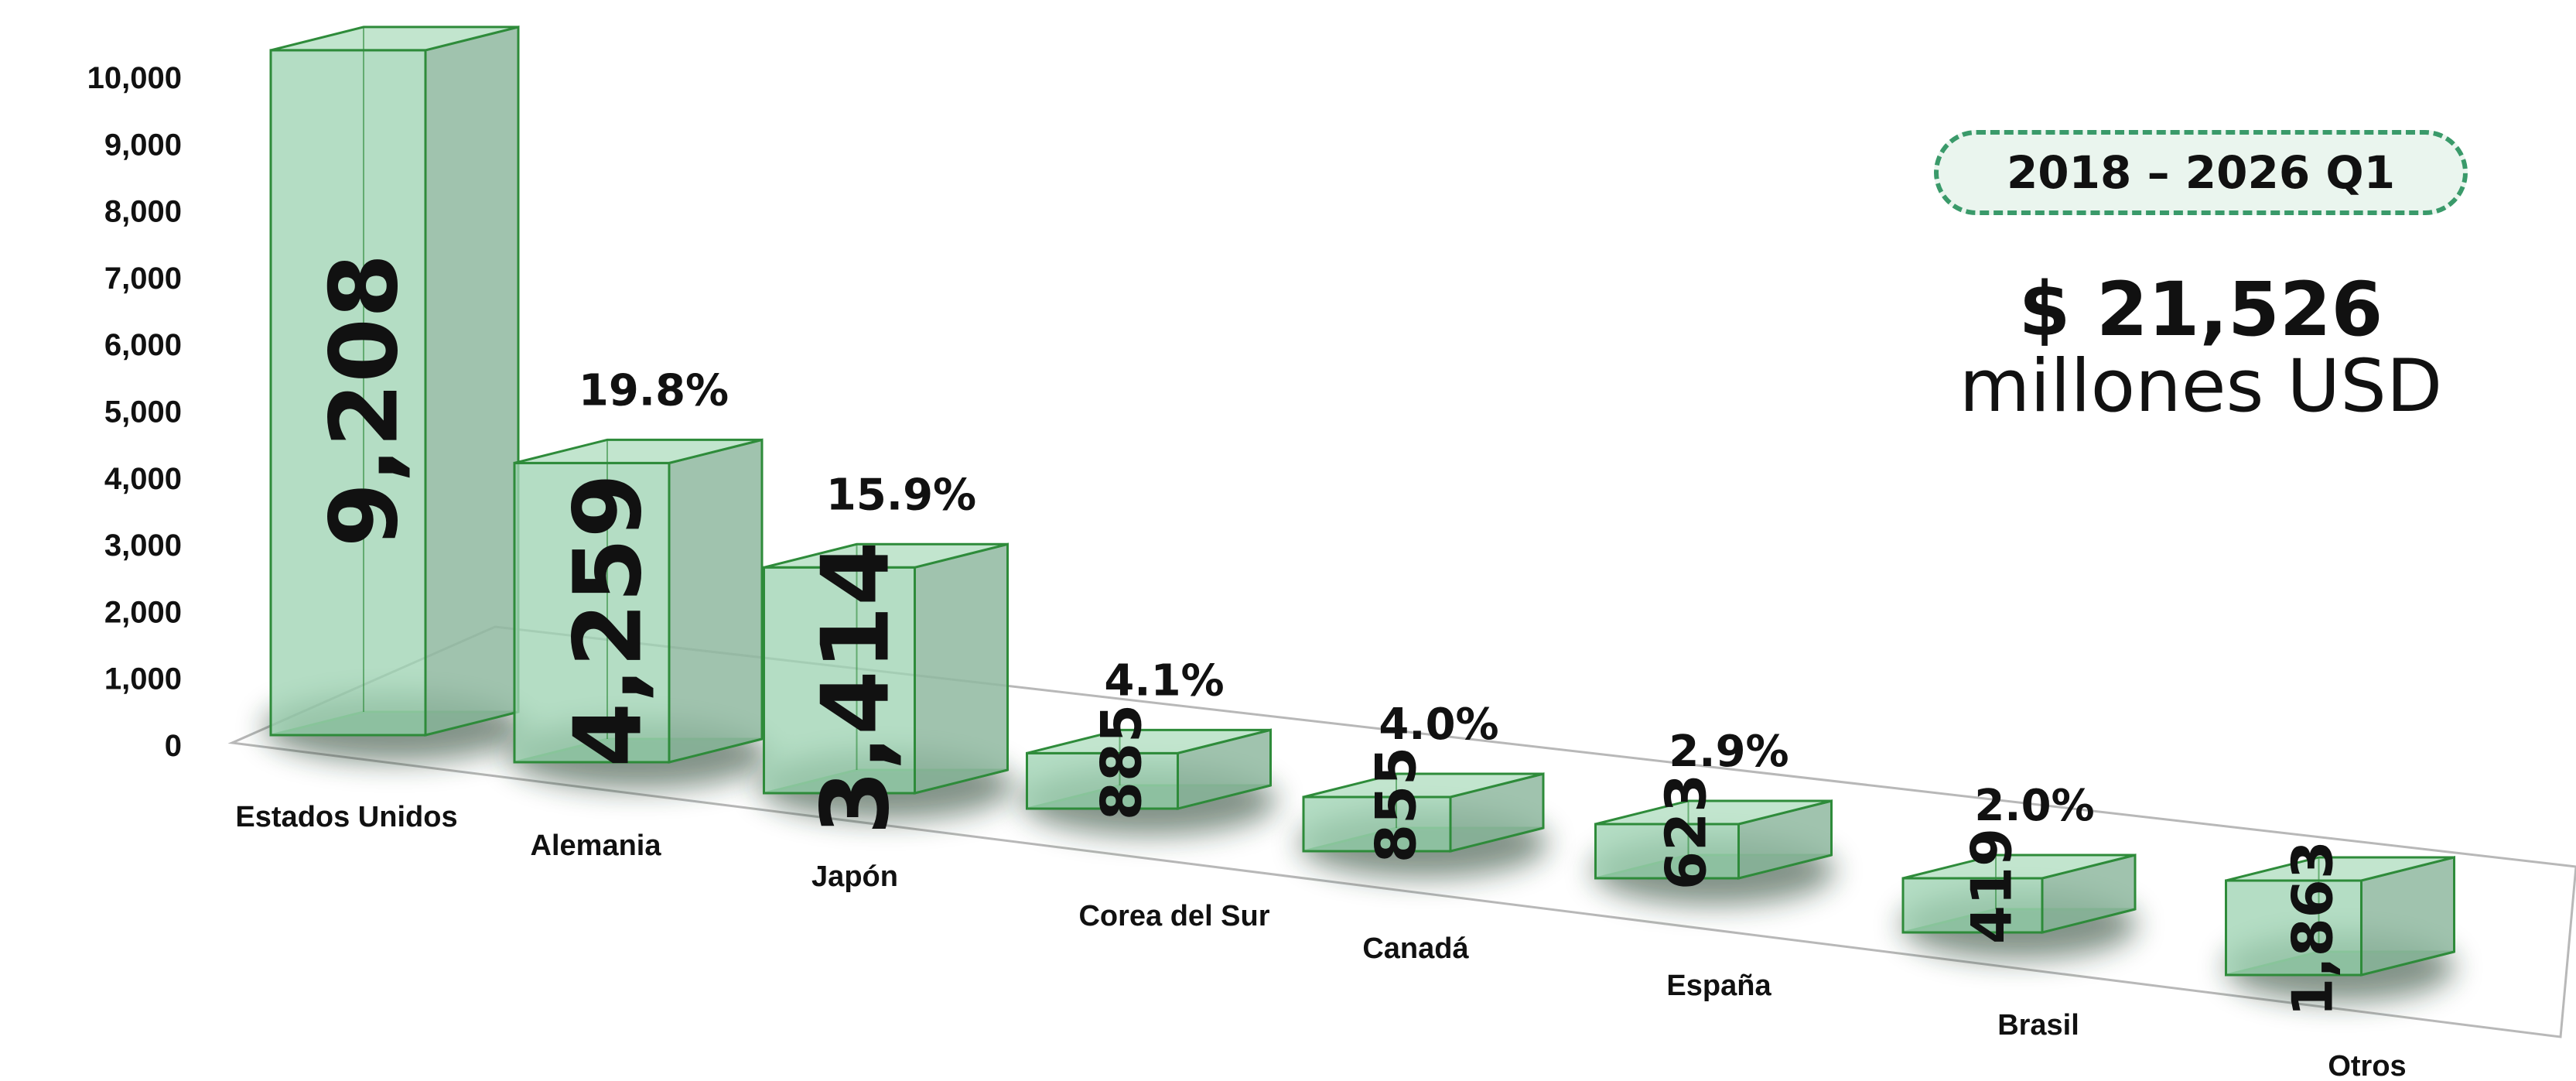 The height and width of the screenshot is (1081, 2576). I want to click on x-tick-label: Estados Unidos, so click(346, 817).